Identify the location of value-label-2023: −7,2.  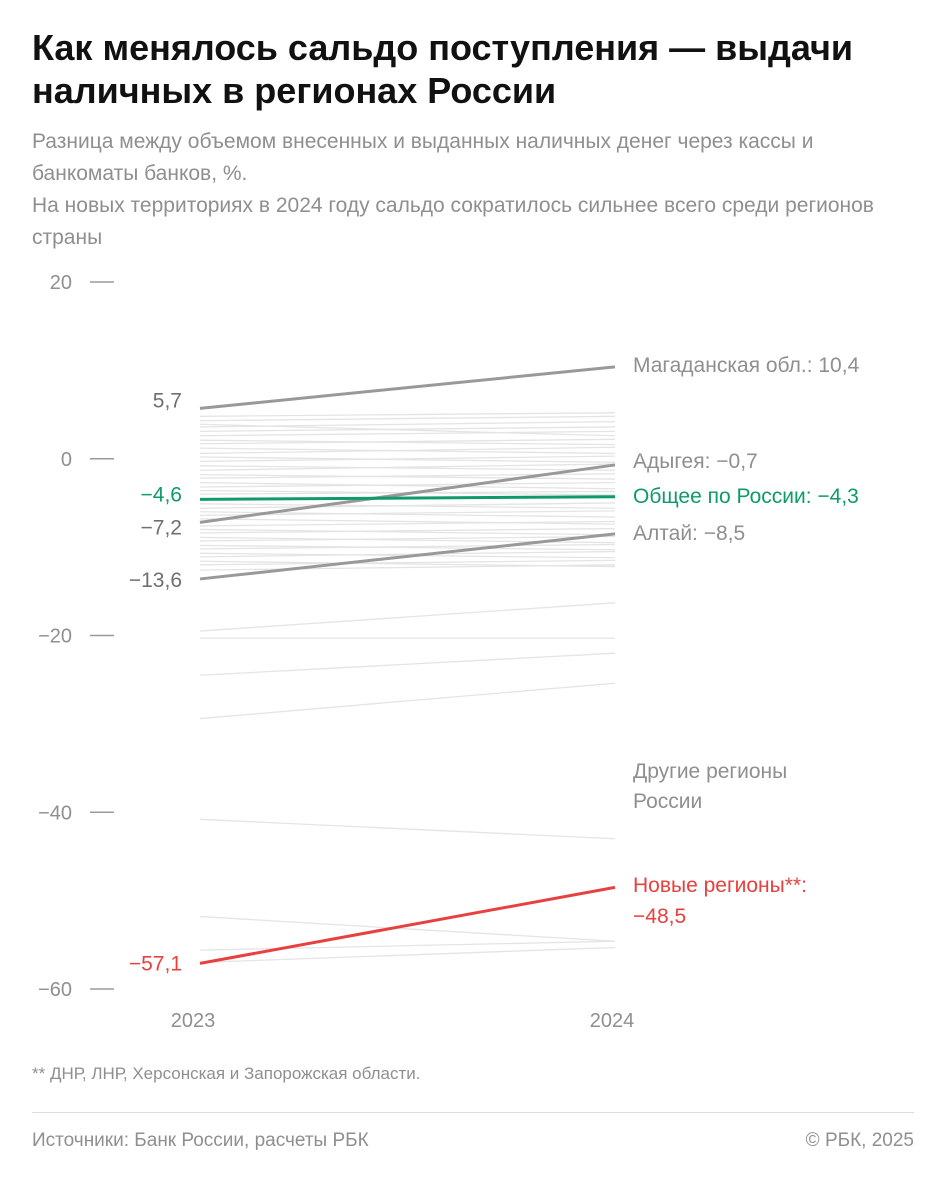
(161, 527).